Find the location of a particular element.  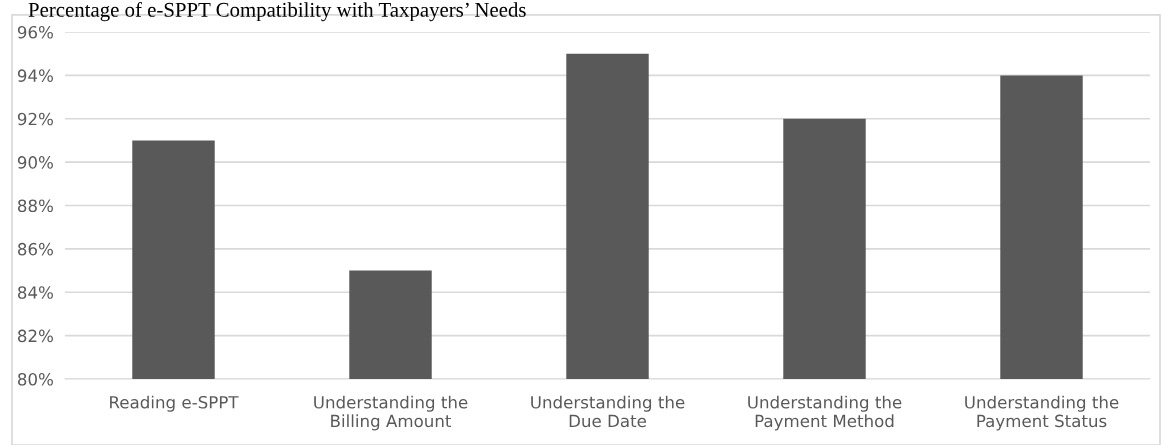

y-tick-label: 86% is located at coordinates (35, 249).